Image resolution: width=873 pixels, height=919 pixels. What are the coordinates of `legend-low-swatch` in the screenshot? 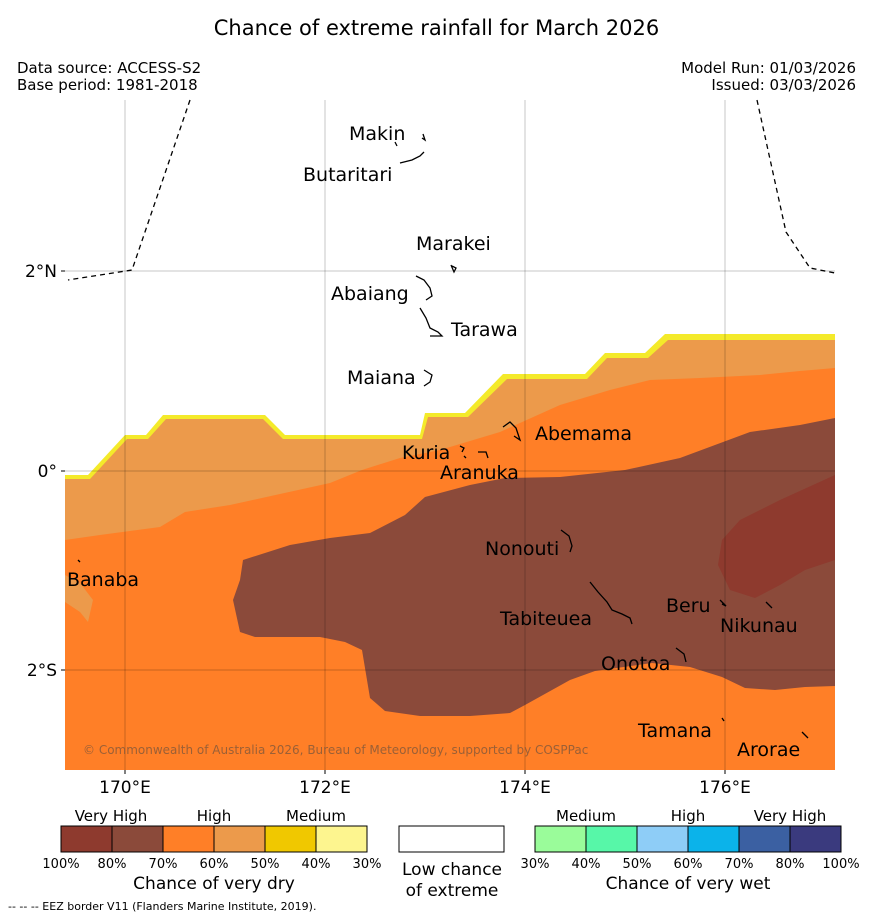 It's located at (451, 839).